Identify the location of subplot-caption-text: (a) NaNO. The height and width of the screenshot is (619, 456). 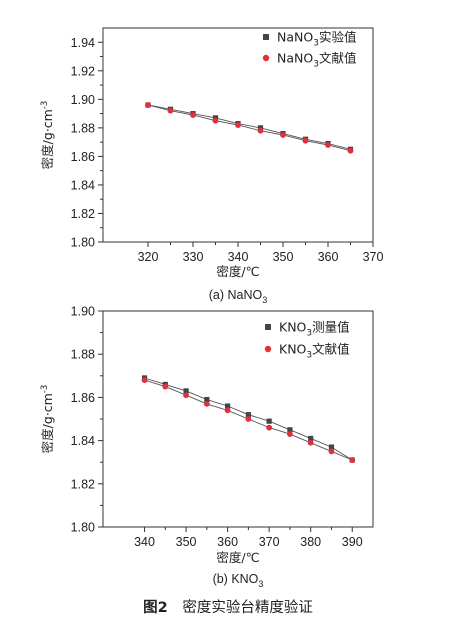
(236, 295).